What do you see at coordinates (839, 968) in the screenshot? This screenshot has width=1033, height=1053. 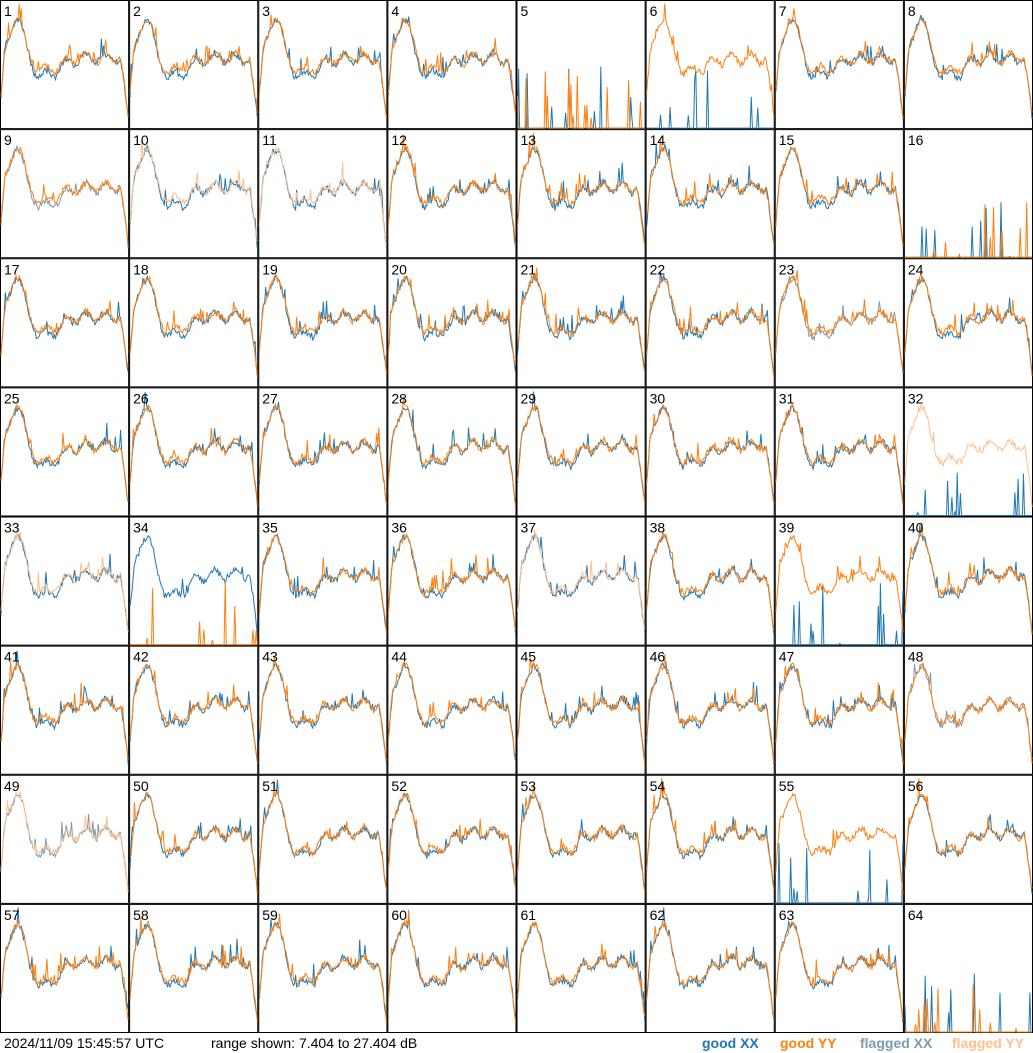 I see `panel-63: 63` at bounding box center [839, 968].